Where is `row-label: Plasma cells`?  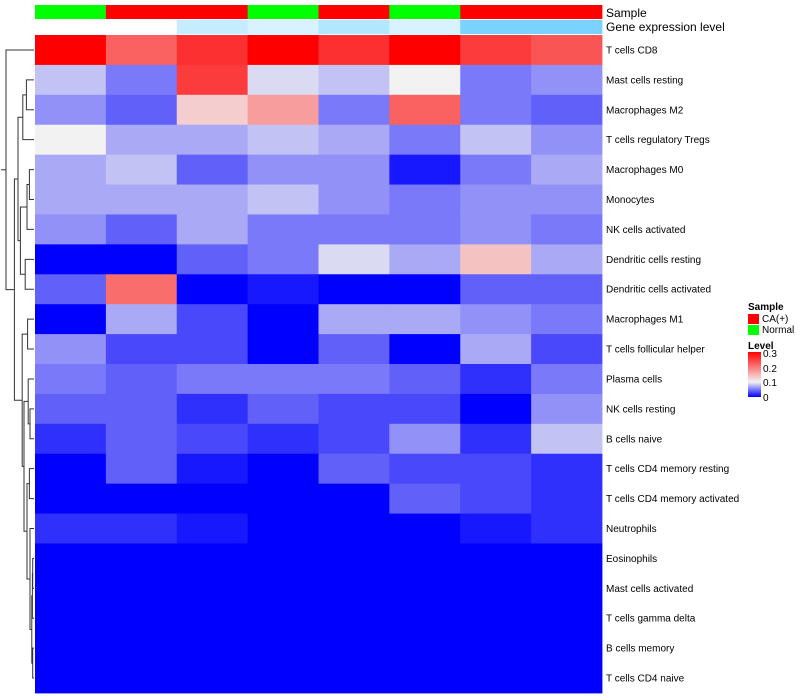
row-label: Plasma cells is located at coordinates (634, 379).